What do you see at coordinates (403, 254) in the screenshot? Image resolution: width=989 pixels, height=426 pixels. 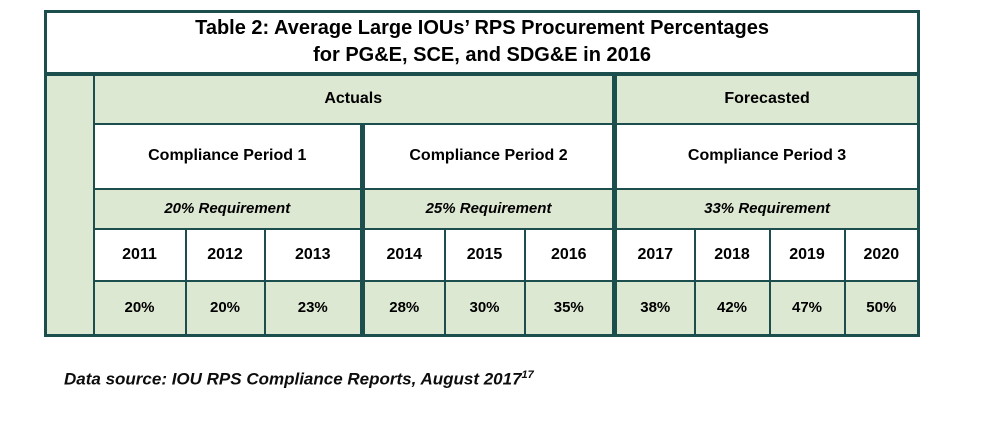 I see `year-cell-2014: 2014` at bounding box center [403, 254].